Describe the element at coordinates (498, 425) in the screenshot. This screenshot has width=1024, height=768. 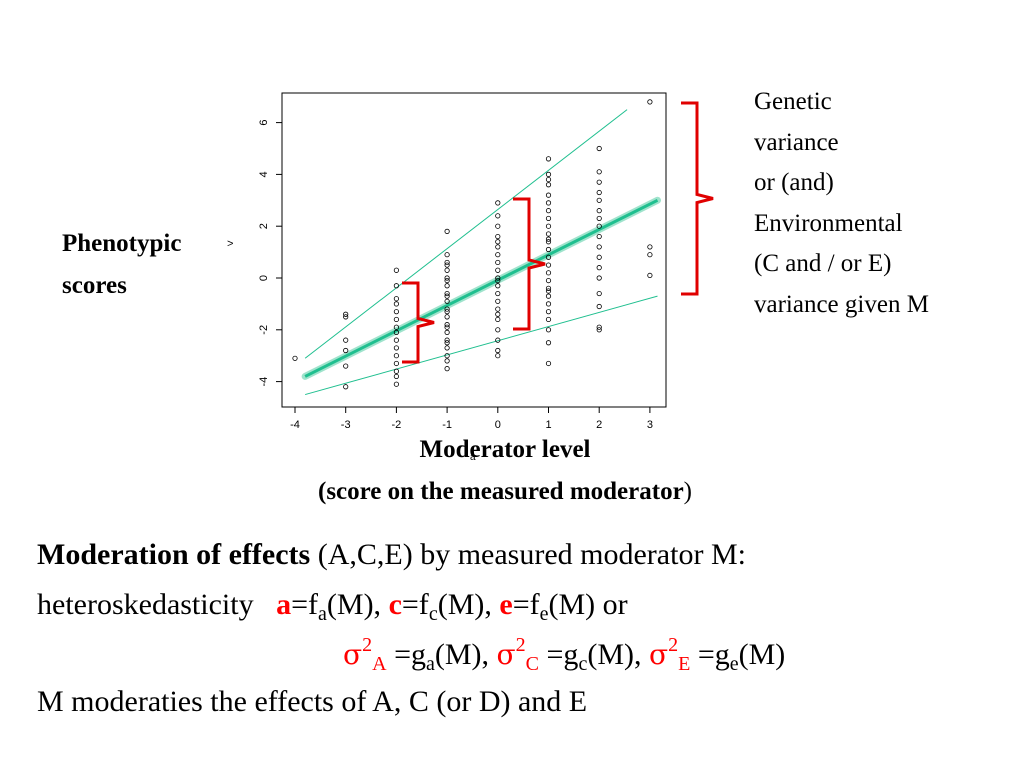
I see `x-tick-label: 0` at that location.